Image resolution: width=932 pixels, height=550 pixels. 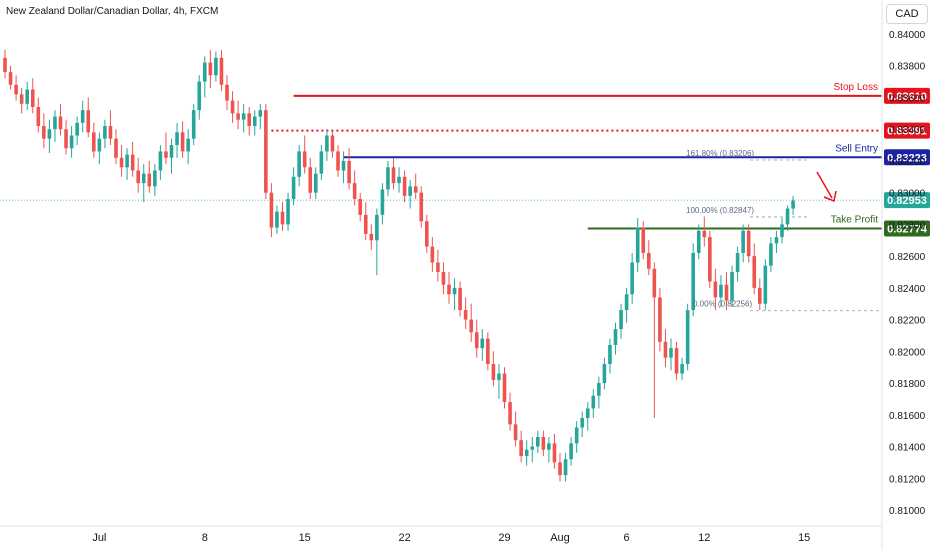 What do you see at coordinates (404, 538) in the screenshot?
I see `x-tick-label: 22` at bounding box center [404, 538].